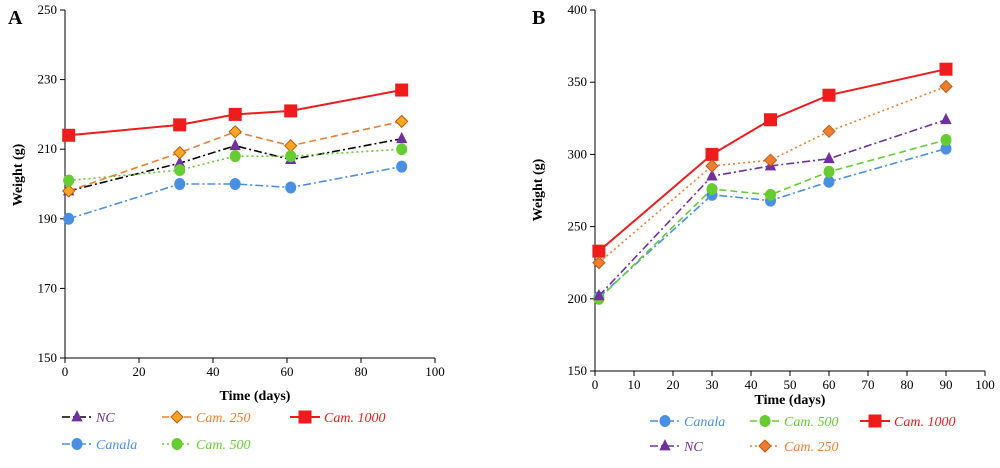 The height and width of the screenshot is (468, 1000). I want to click on panel-label: A, so click(15, 18).